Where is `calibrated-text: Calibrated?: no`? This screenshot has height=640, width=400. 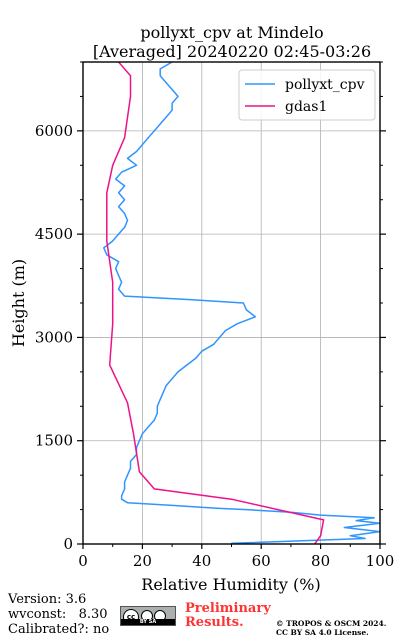 calibrated-text: Calibrated?: no is located at coordinates (59, 629).